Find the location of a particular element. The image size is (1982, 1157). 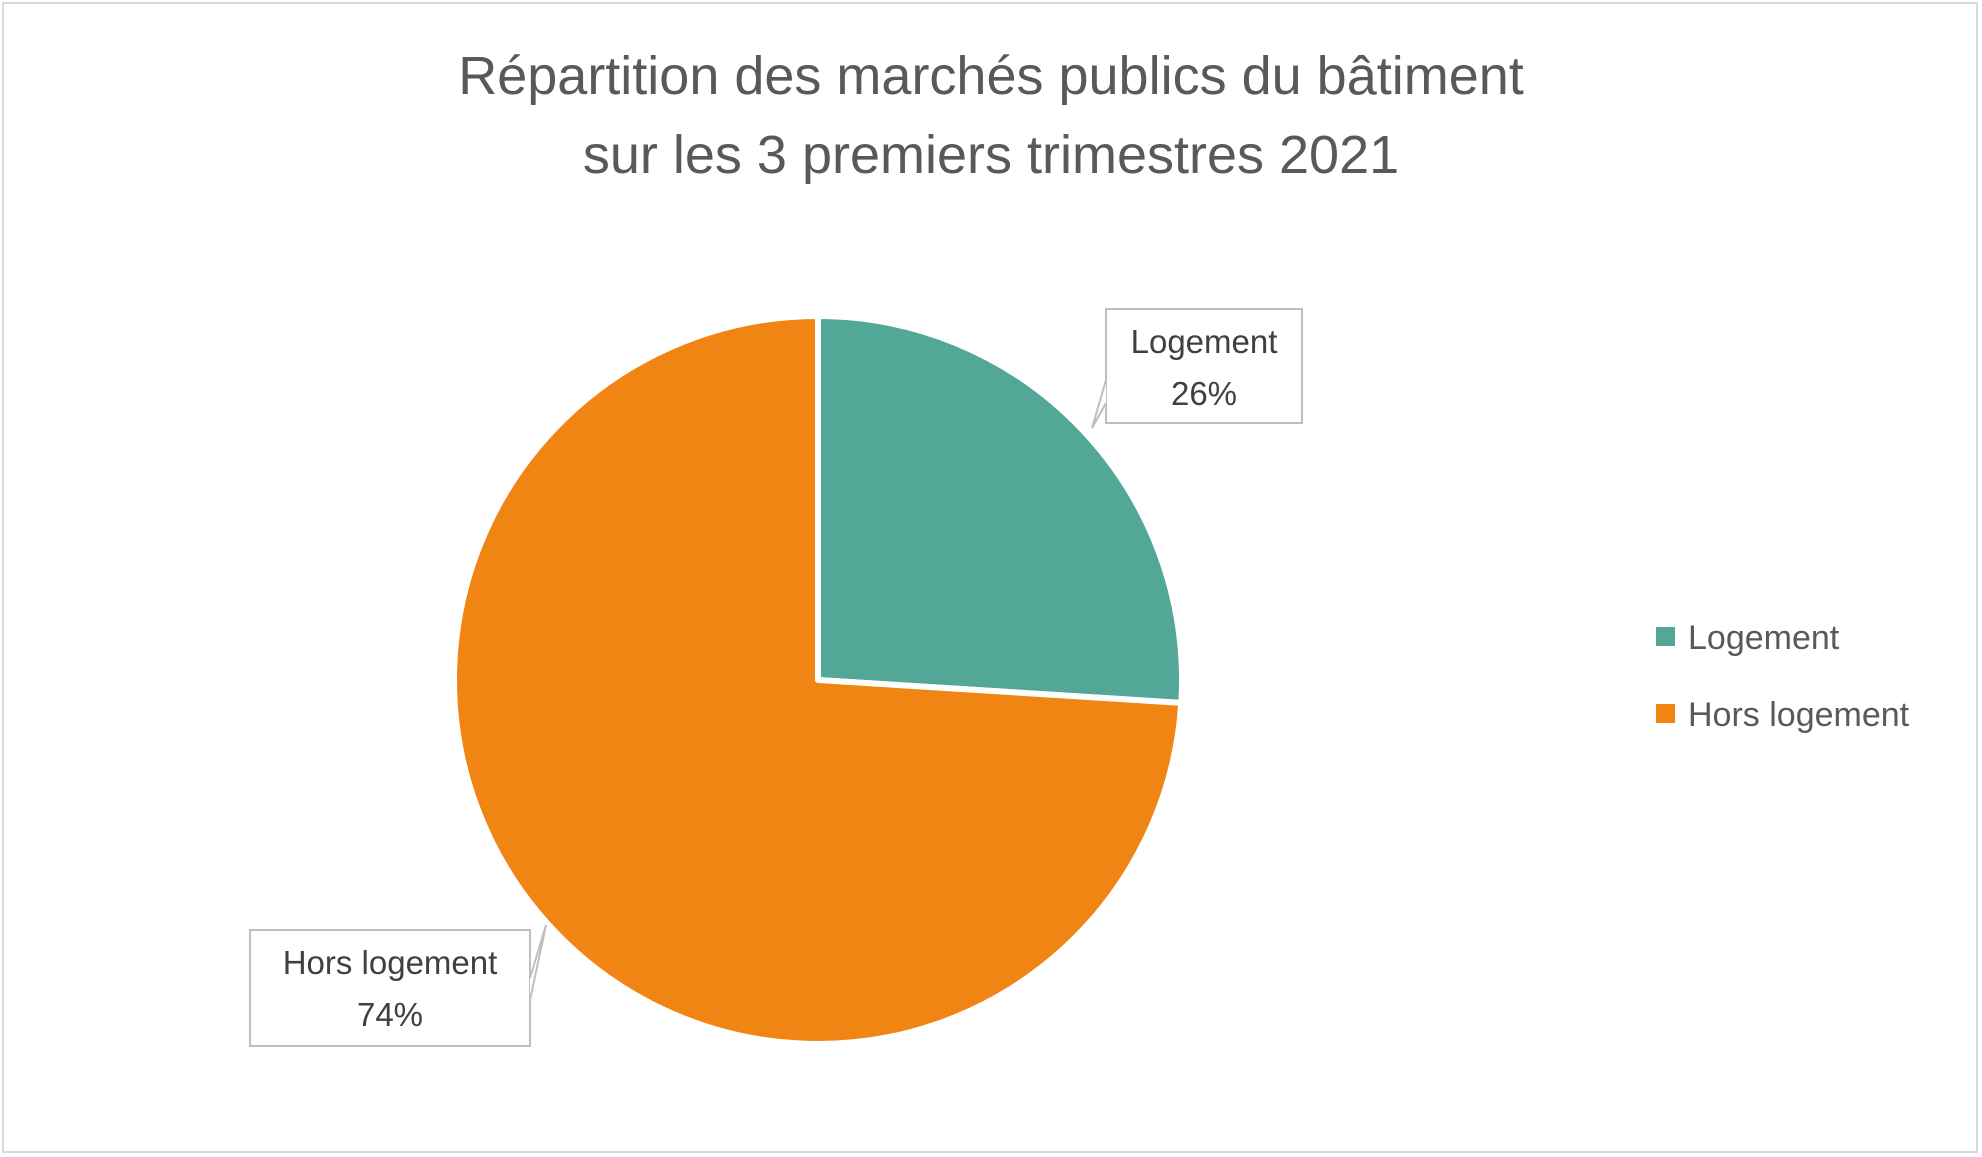

pie-slice-logement is located at coordinates (1000, 509).